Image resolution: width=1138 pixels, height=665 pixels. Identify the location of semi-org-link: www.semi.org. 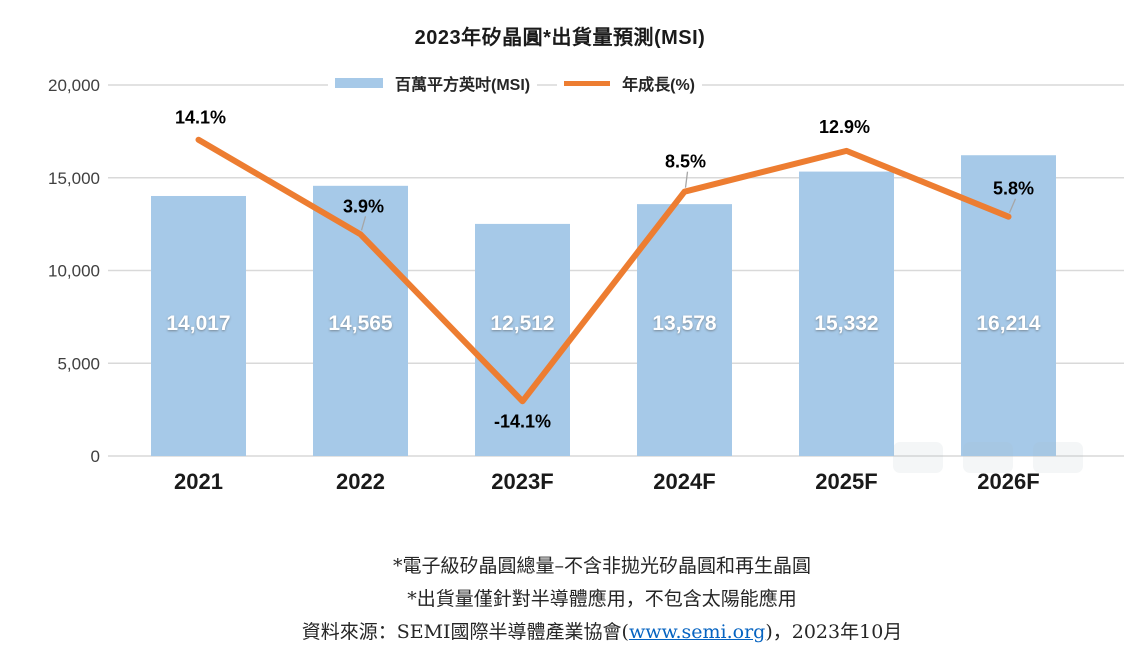
(697, 632).